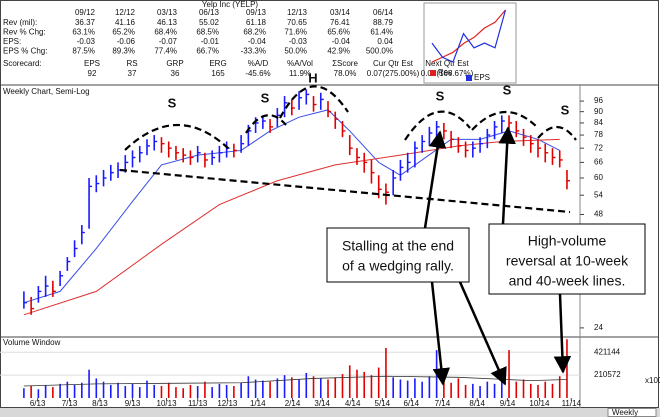 The width and height of the screenshot is (660, 417). Describe the element at coordinates (207, 32) in the screenshot. I see `cell: 68.5%` at that location.